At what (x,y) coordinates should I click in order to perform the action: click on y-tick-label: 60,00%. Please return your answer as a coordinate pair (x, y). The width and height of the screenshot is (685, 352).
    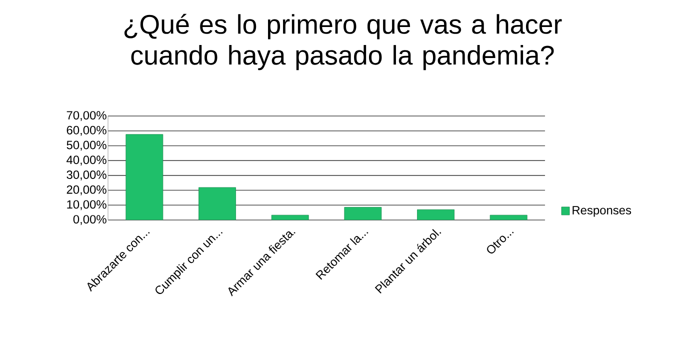
    Looking at the image, I should click on (86, 131).